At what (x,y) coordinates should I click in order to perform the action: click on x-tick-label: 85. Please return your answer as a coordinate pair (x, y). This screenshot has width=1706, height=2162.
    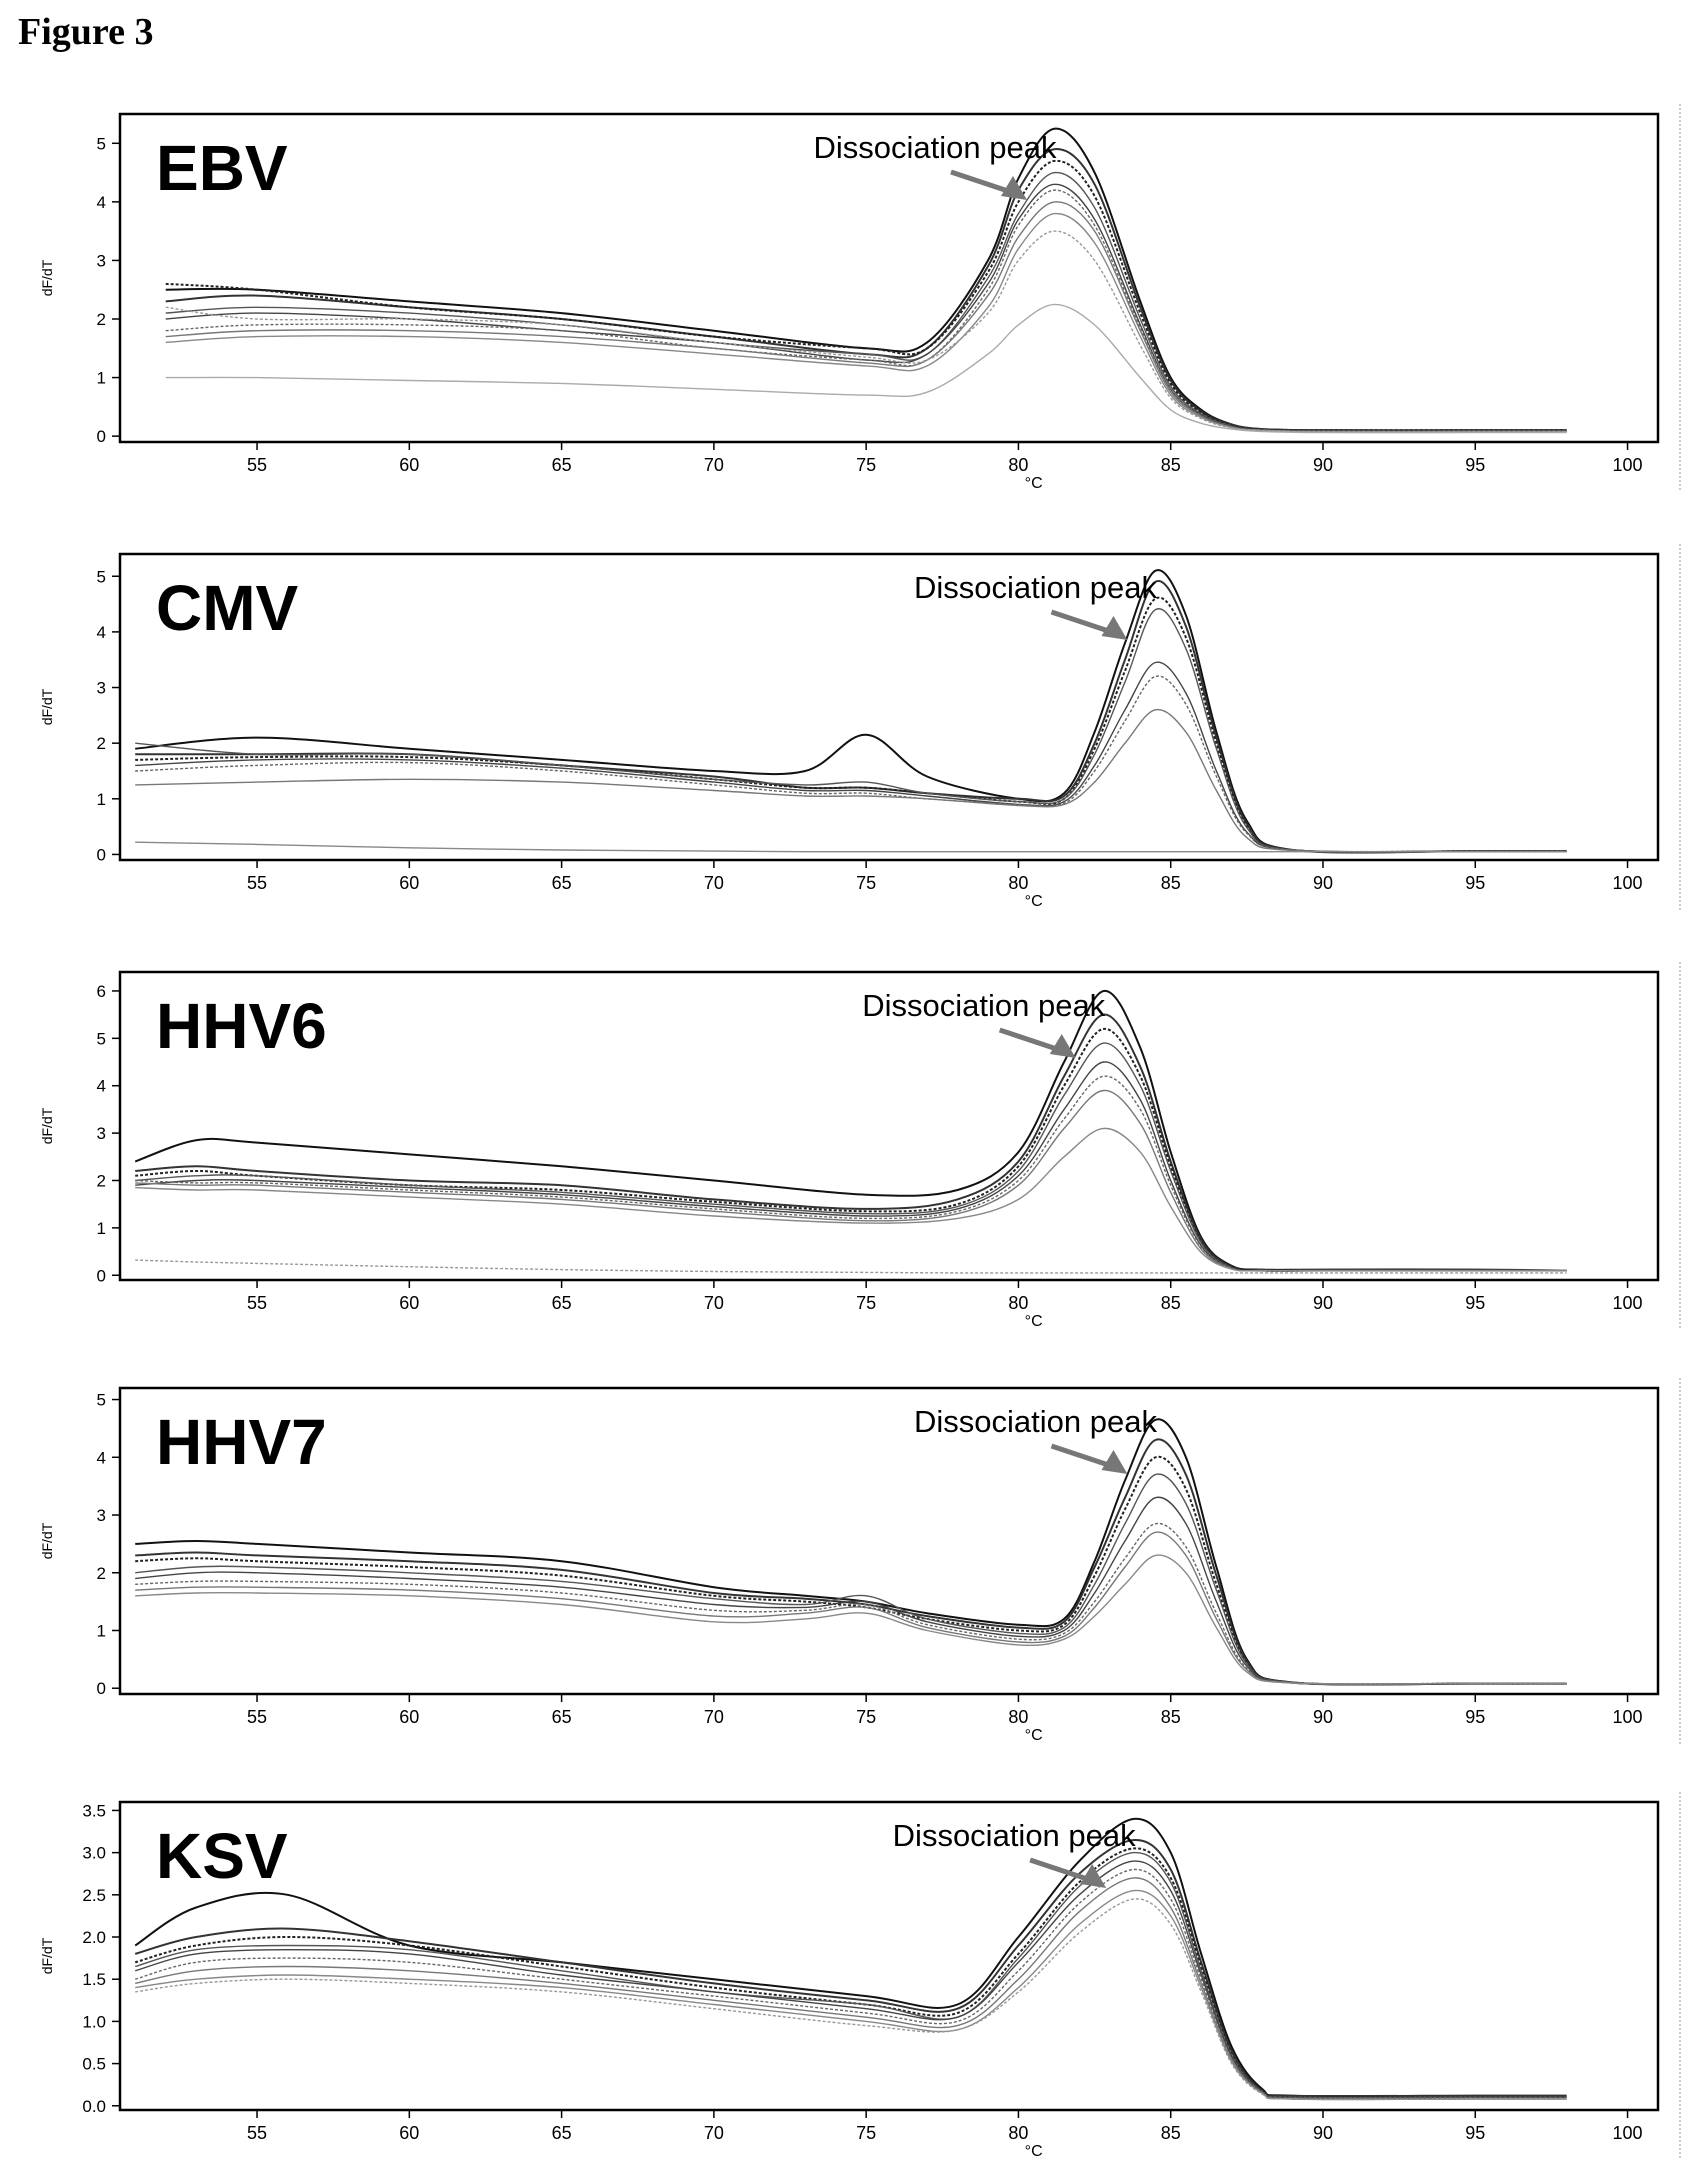
    Looking at the image, I should click on (1171, 1303).